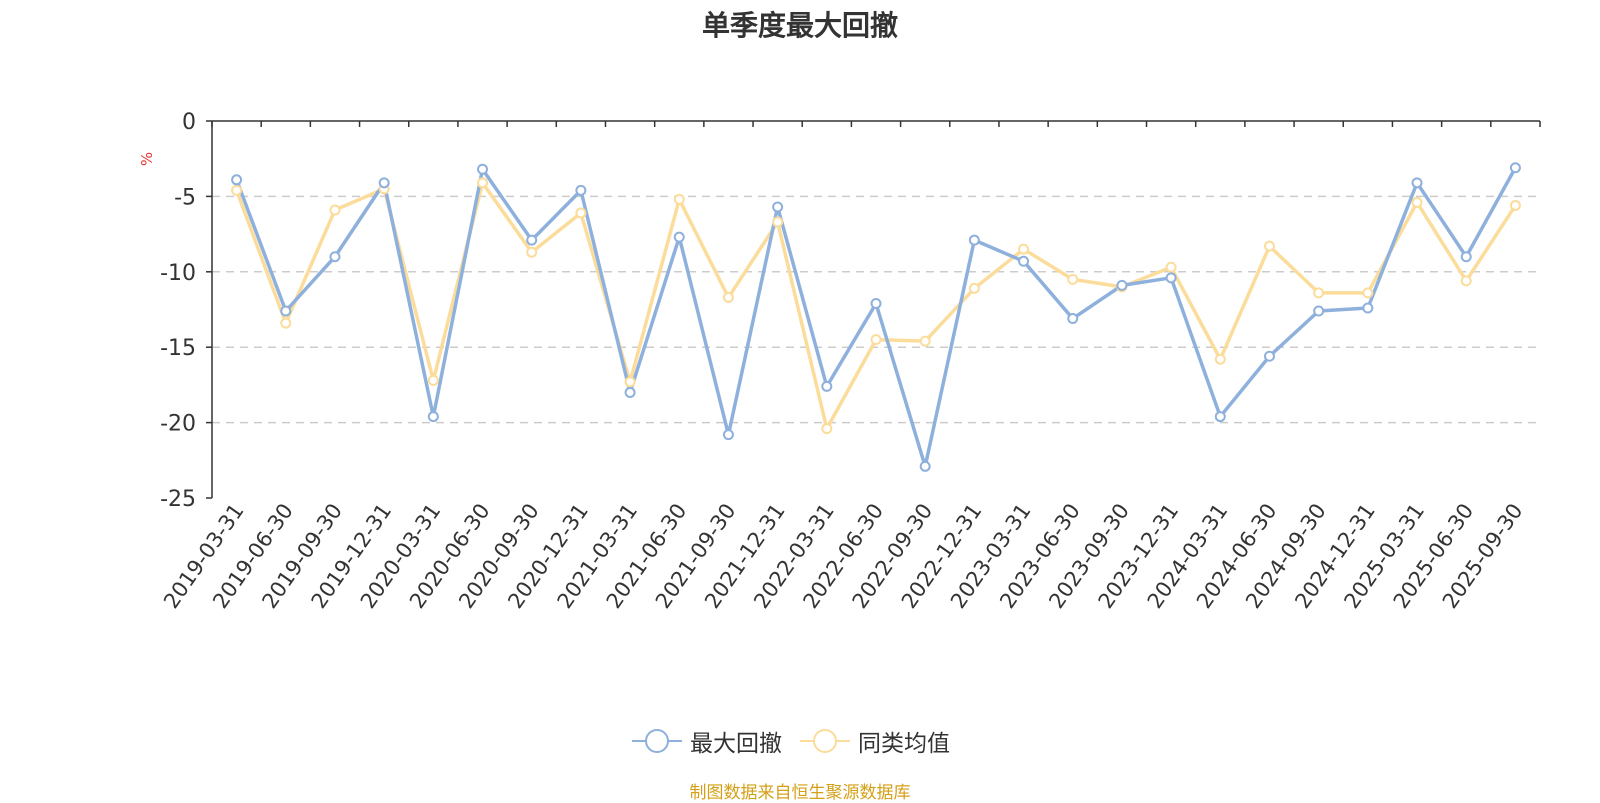 The image size is (1600, 803). I want to click on legend: 最大回撤 同类均值, so click(800, 741).